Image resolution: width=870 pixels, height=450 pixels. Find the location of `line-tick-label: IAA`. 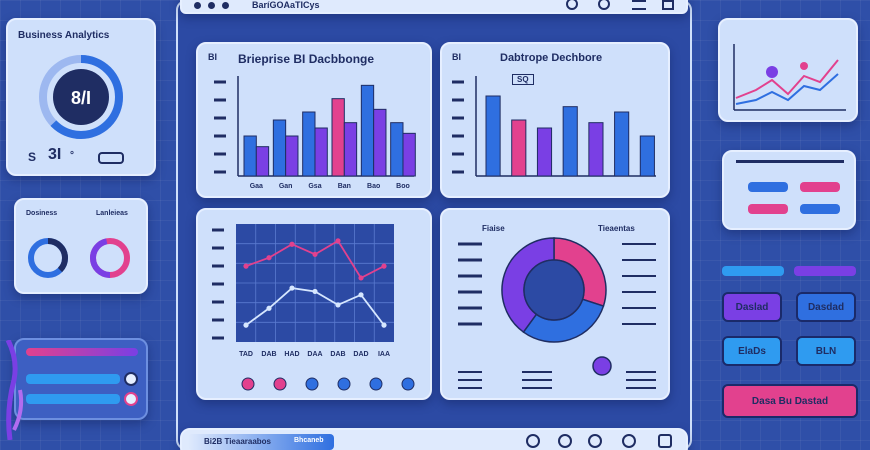

line-tick-label: IAA is located at coordinates (384, 354).